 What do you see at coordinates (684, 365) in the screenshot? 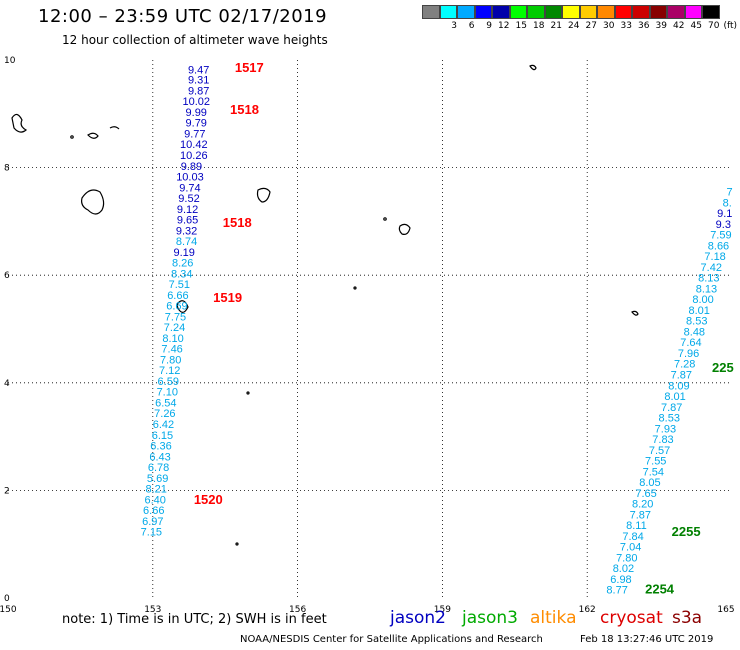
I see `wave-height-label: 7.28` at bounding box center [684, 365].